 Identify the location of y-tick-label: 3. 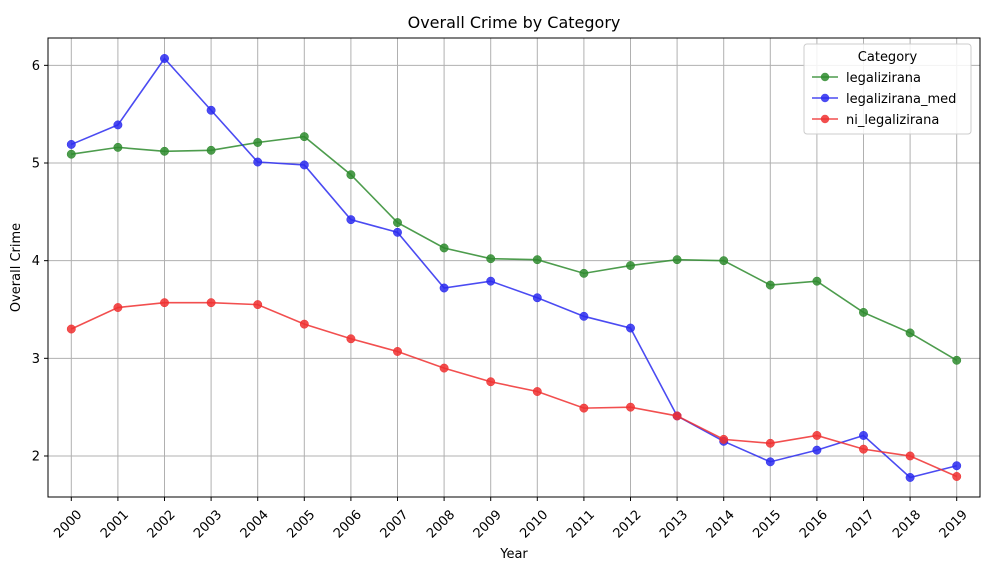
(36, 359).